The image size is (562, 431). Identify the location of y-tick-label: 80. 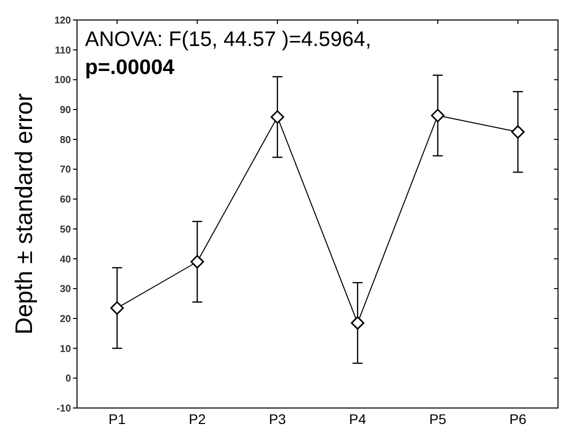
(66, 140).